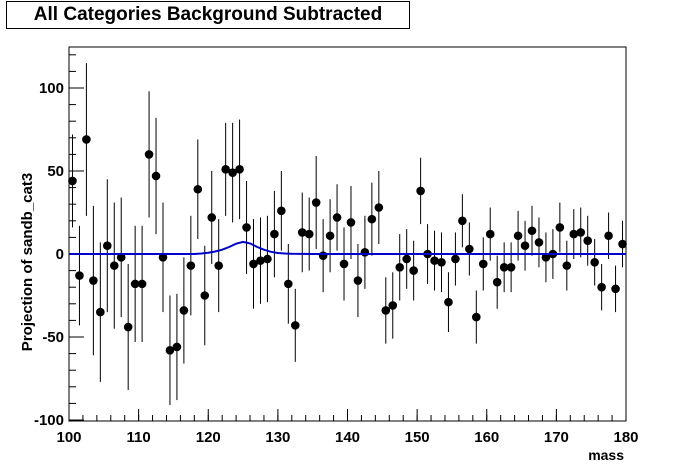 The image size is (696, 472). Describe the element at coordinates (139, 437) in the screenshot. I see `x-tick-label: 110` at that location.